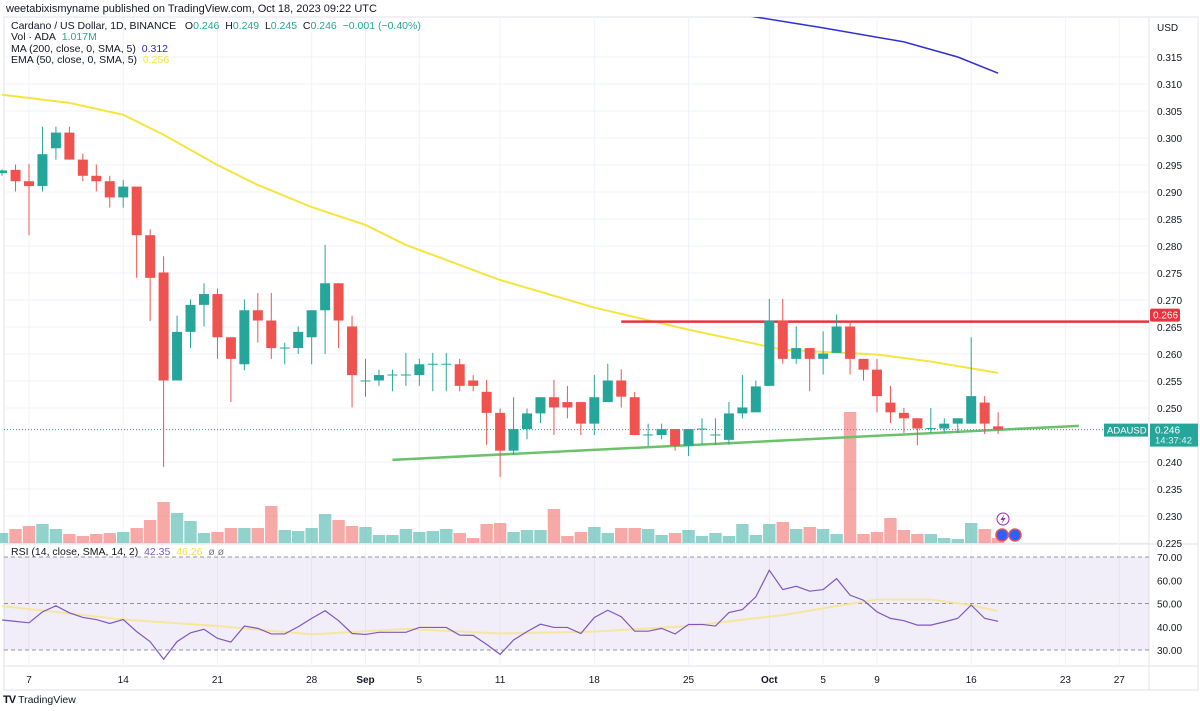 The width and height of the screenshot is (1200, 711). I want to click on symbol-title: Cardano / US Dollar, 1D, BINANCE, so click(94, 26).